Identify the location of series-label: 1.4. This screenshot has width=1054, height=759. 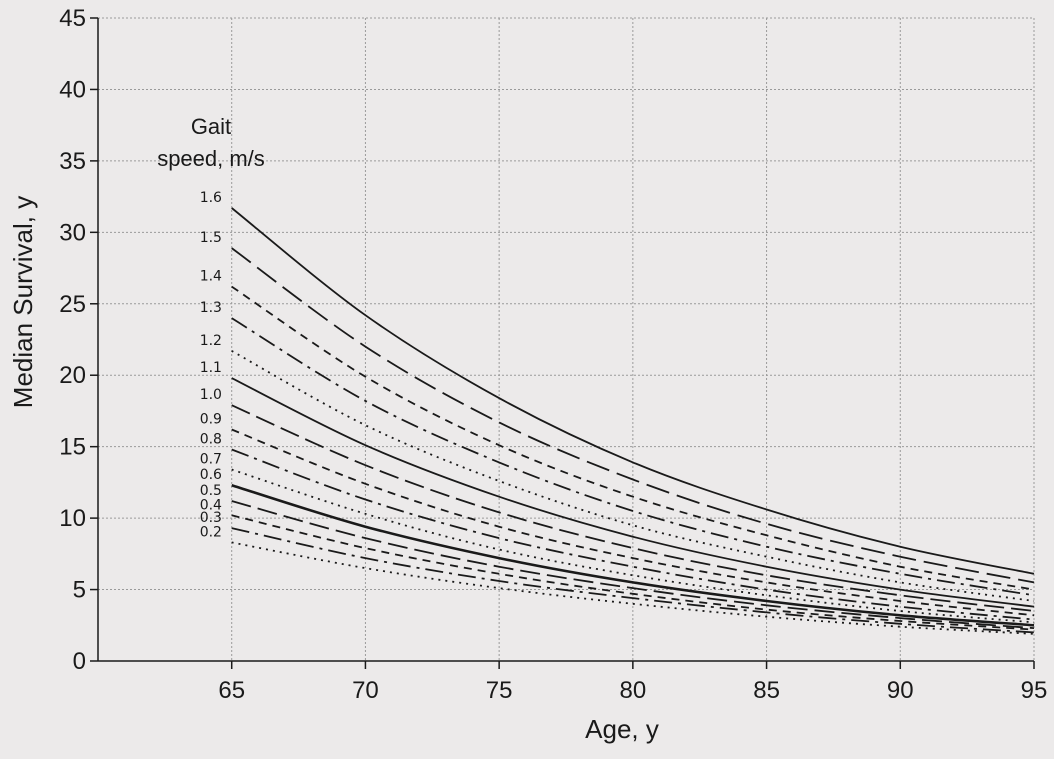
(211, 277).